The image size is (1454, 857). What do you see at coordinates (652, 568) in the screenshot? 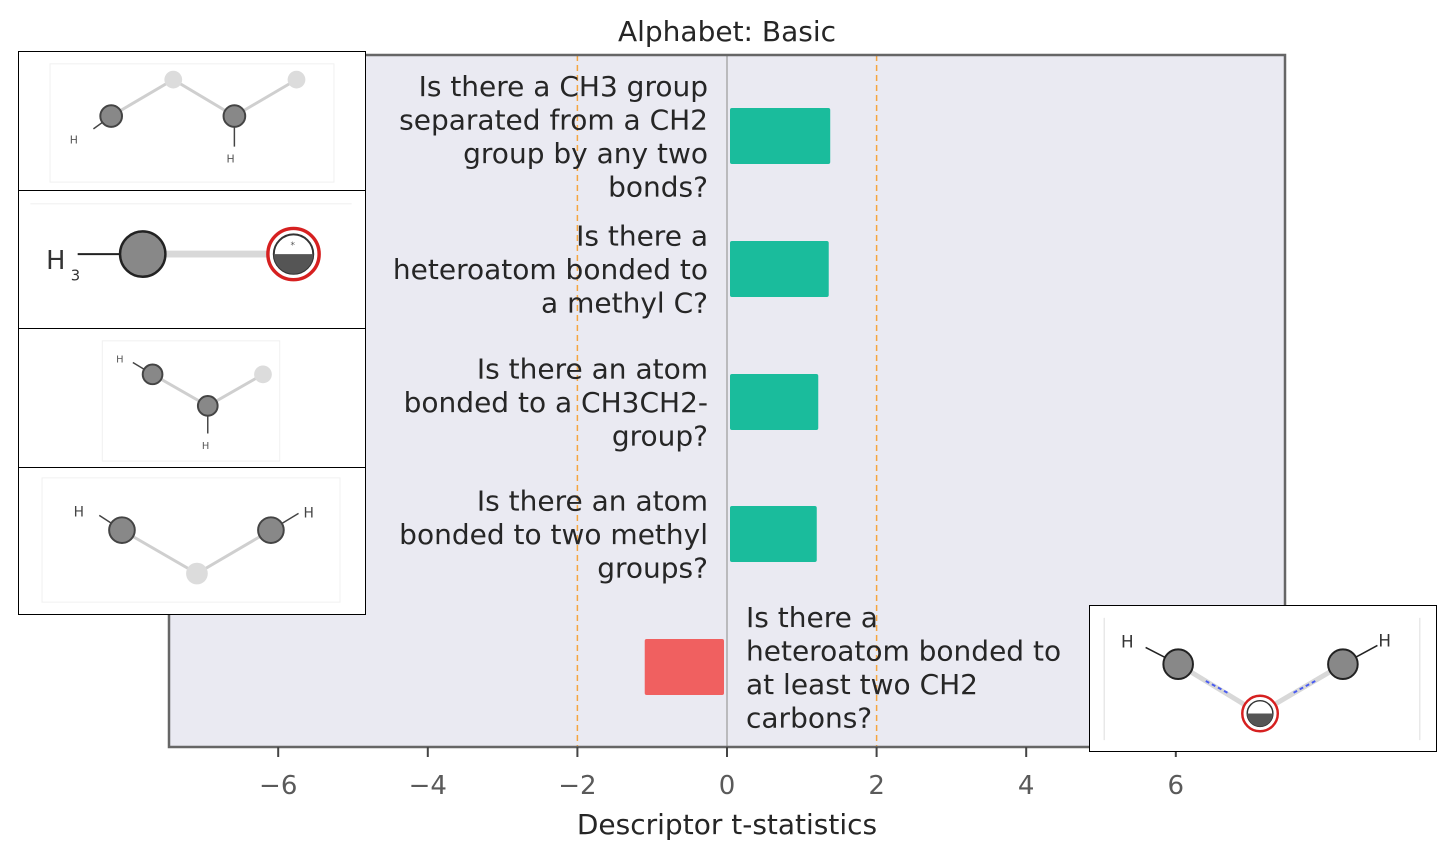
I see `bar-label-line: groups?` at bounding box center [652, 568].